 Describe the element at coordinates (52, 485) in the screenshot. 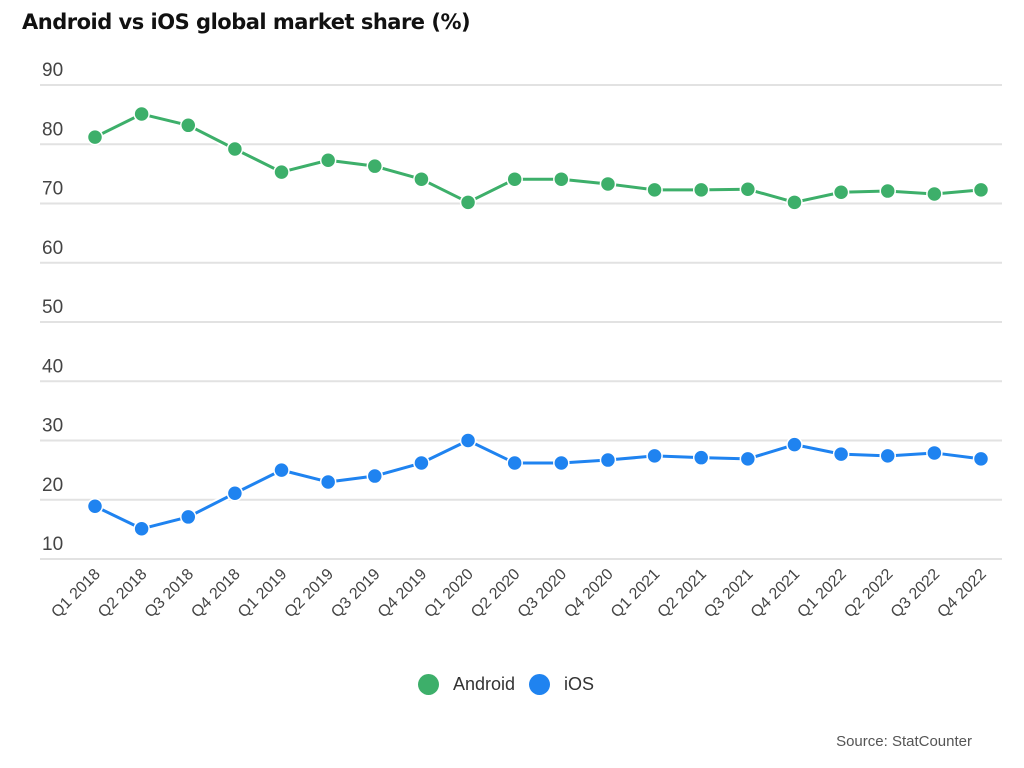

I see `y-tick-label: 20` at that location.